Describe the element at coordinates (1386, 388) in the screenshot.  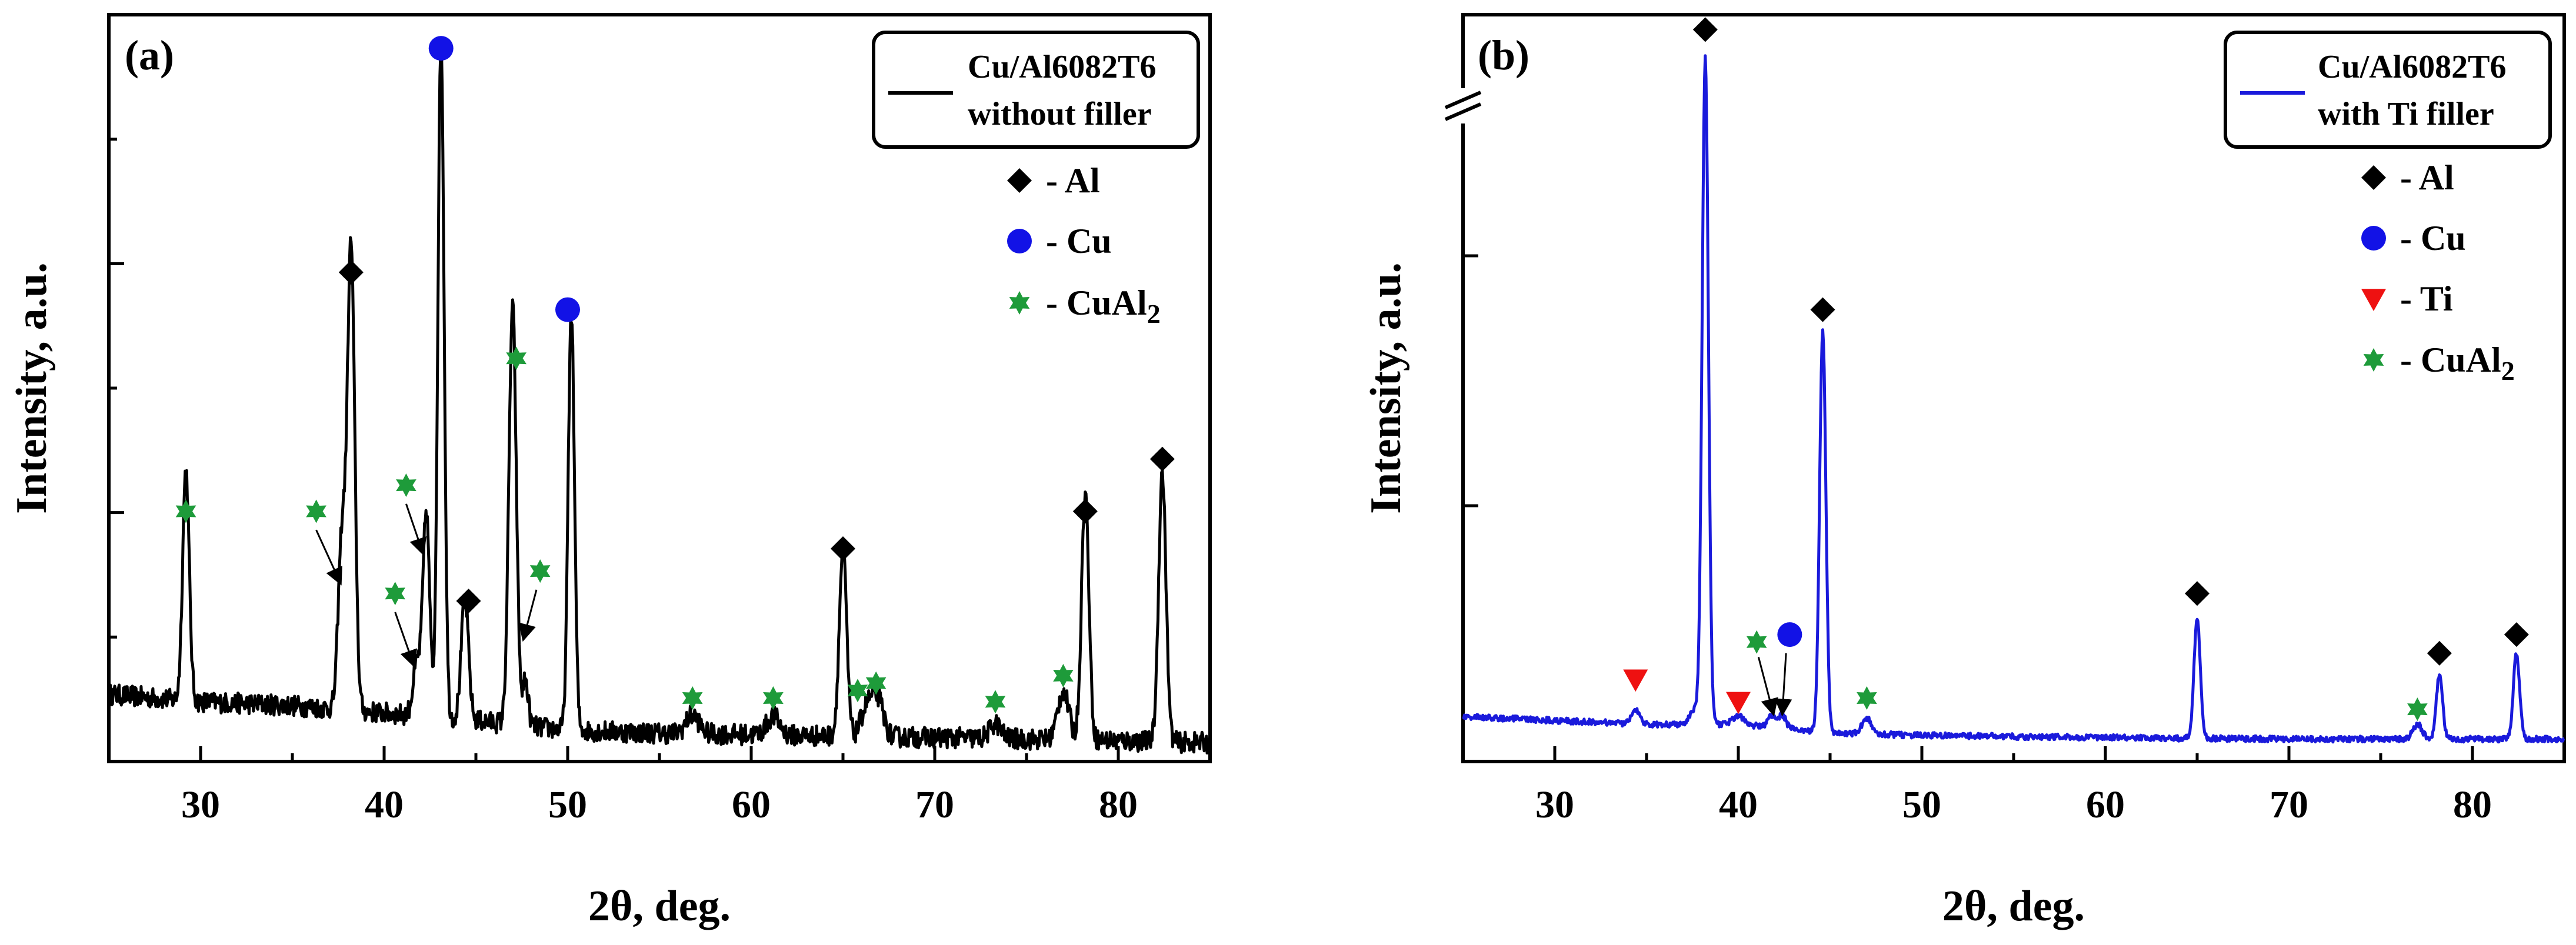
I see `y-axis-label-b: Intensity, a.u.` at that location.